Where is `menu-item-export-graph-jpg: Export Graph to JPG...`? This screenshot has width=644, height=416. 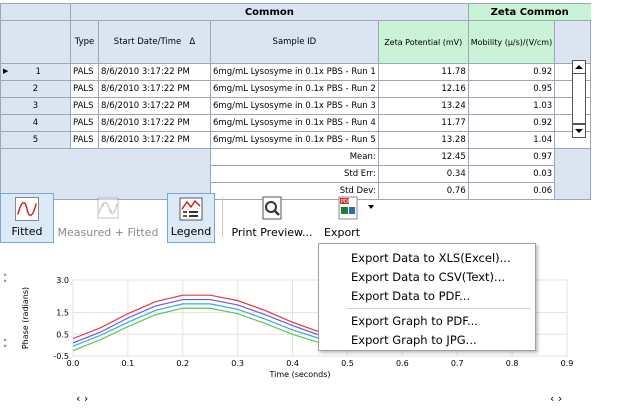
menu-item-export-graph-jpg: Export Graph to JPG... is located at coordinates (414, 340).